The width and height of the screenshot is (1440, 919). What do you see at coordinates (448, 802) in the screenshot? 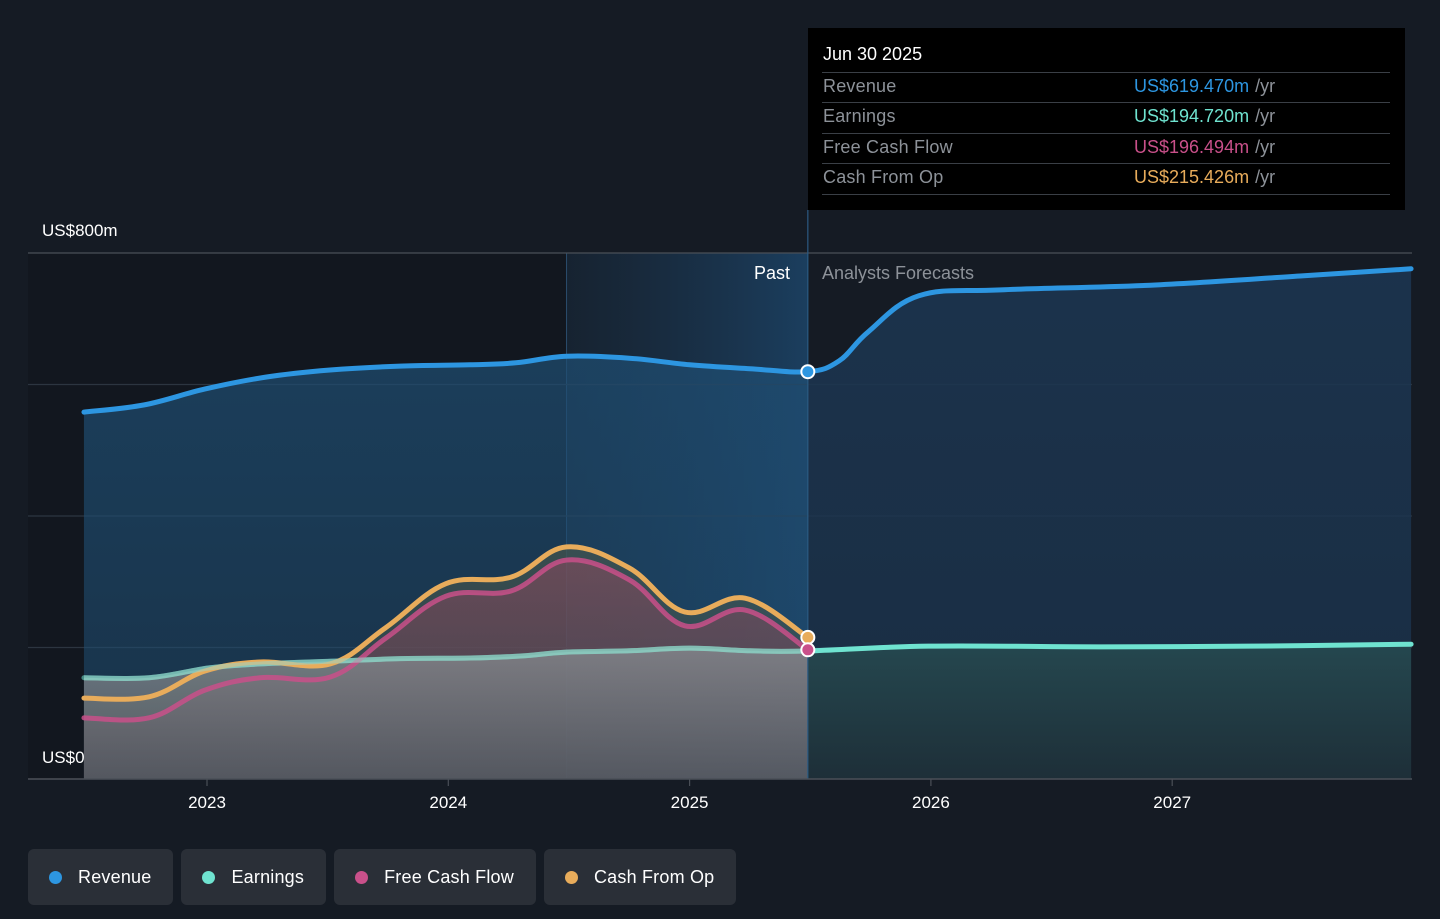
I see `x-tick-label: 2024` at bounding box center [448, 802].